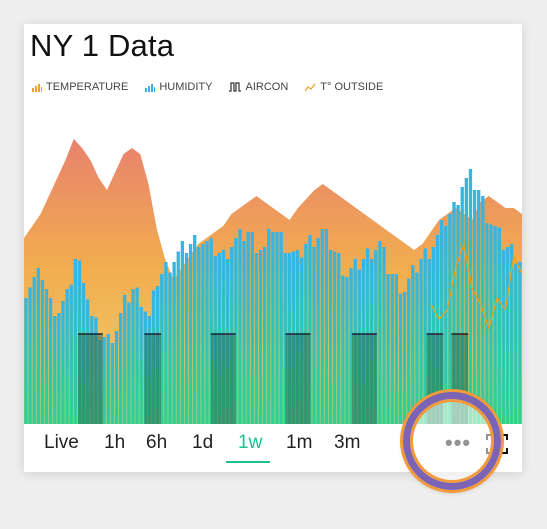 This screenshot has width=547, height=529. What do you see at coordinates (299, 442) in the screenshot?
I see `range-tab-1m: 1m` at bounding box center [299, 442].